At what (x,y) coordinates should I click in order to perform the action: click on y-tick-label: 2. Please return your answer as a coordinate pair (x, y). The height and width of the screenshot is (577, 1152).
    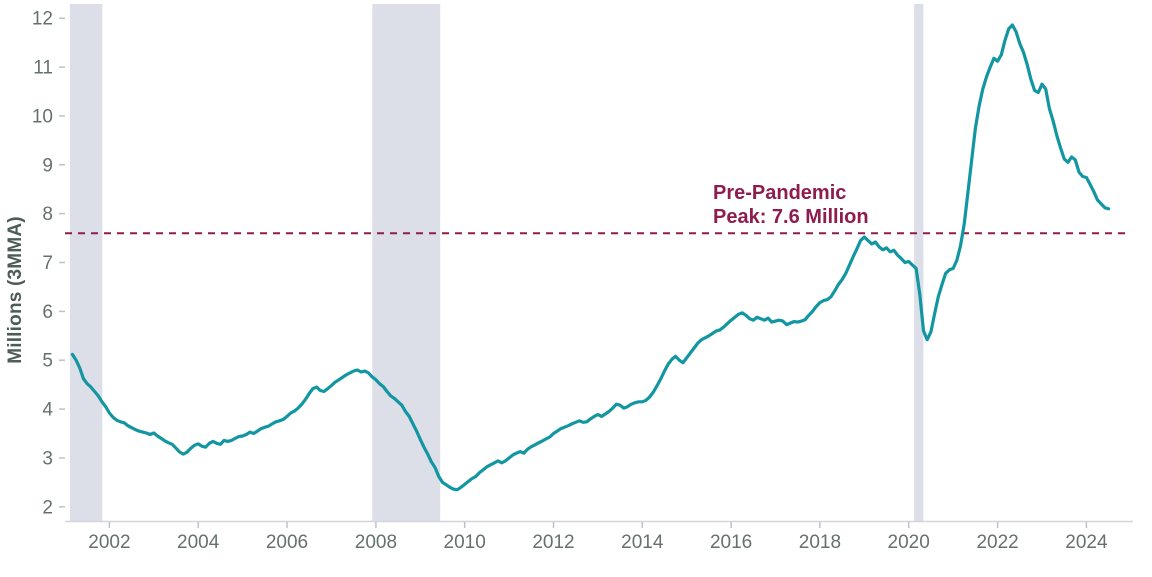
    Looking at the image, I should click on (47, 507).